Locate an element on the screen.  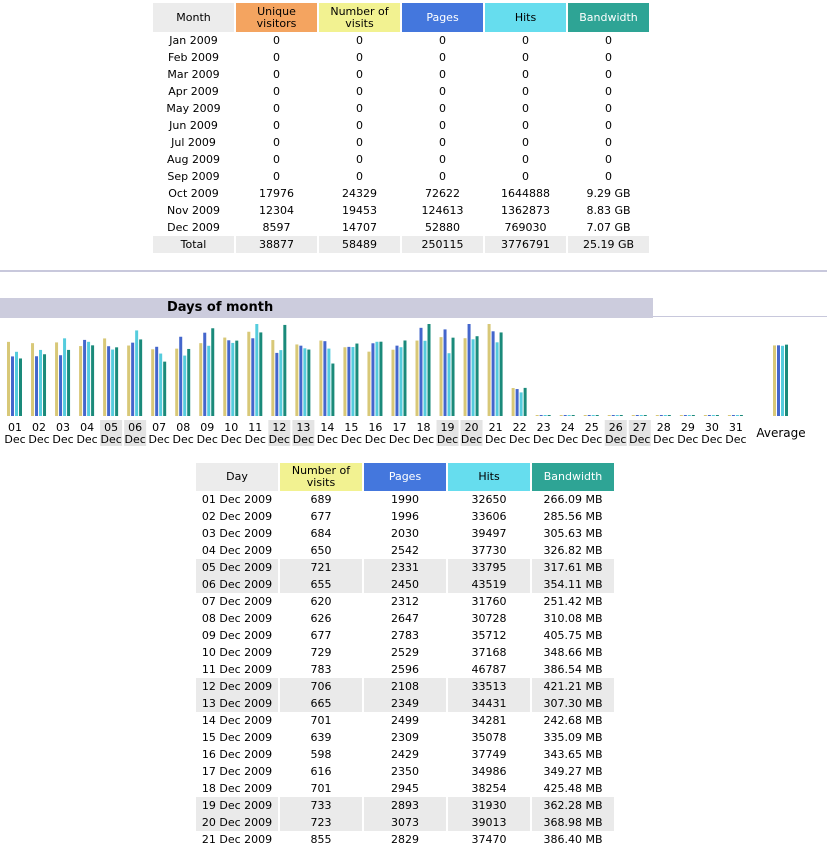
value-cell: 2529 is located at coordinates (405, 652).